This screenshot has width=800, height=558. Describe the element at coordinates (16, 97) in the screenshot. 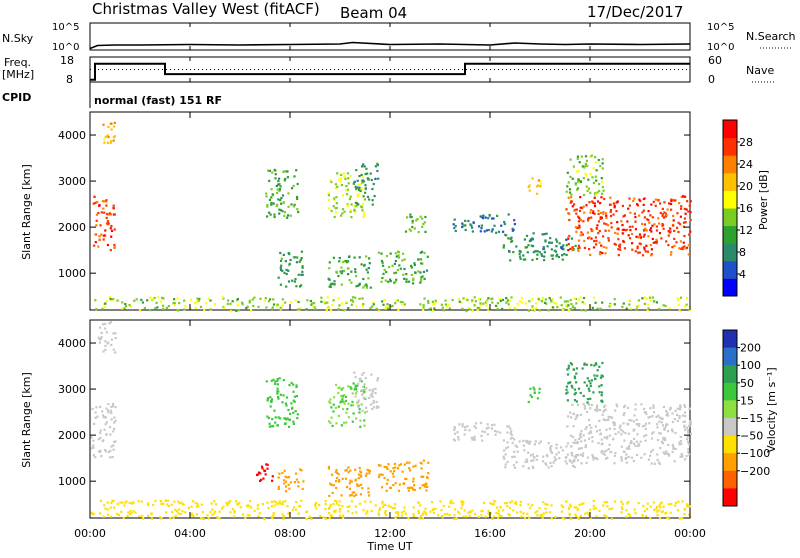

I see `cpid-label: CPID` at that location.